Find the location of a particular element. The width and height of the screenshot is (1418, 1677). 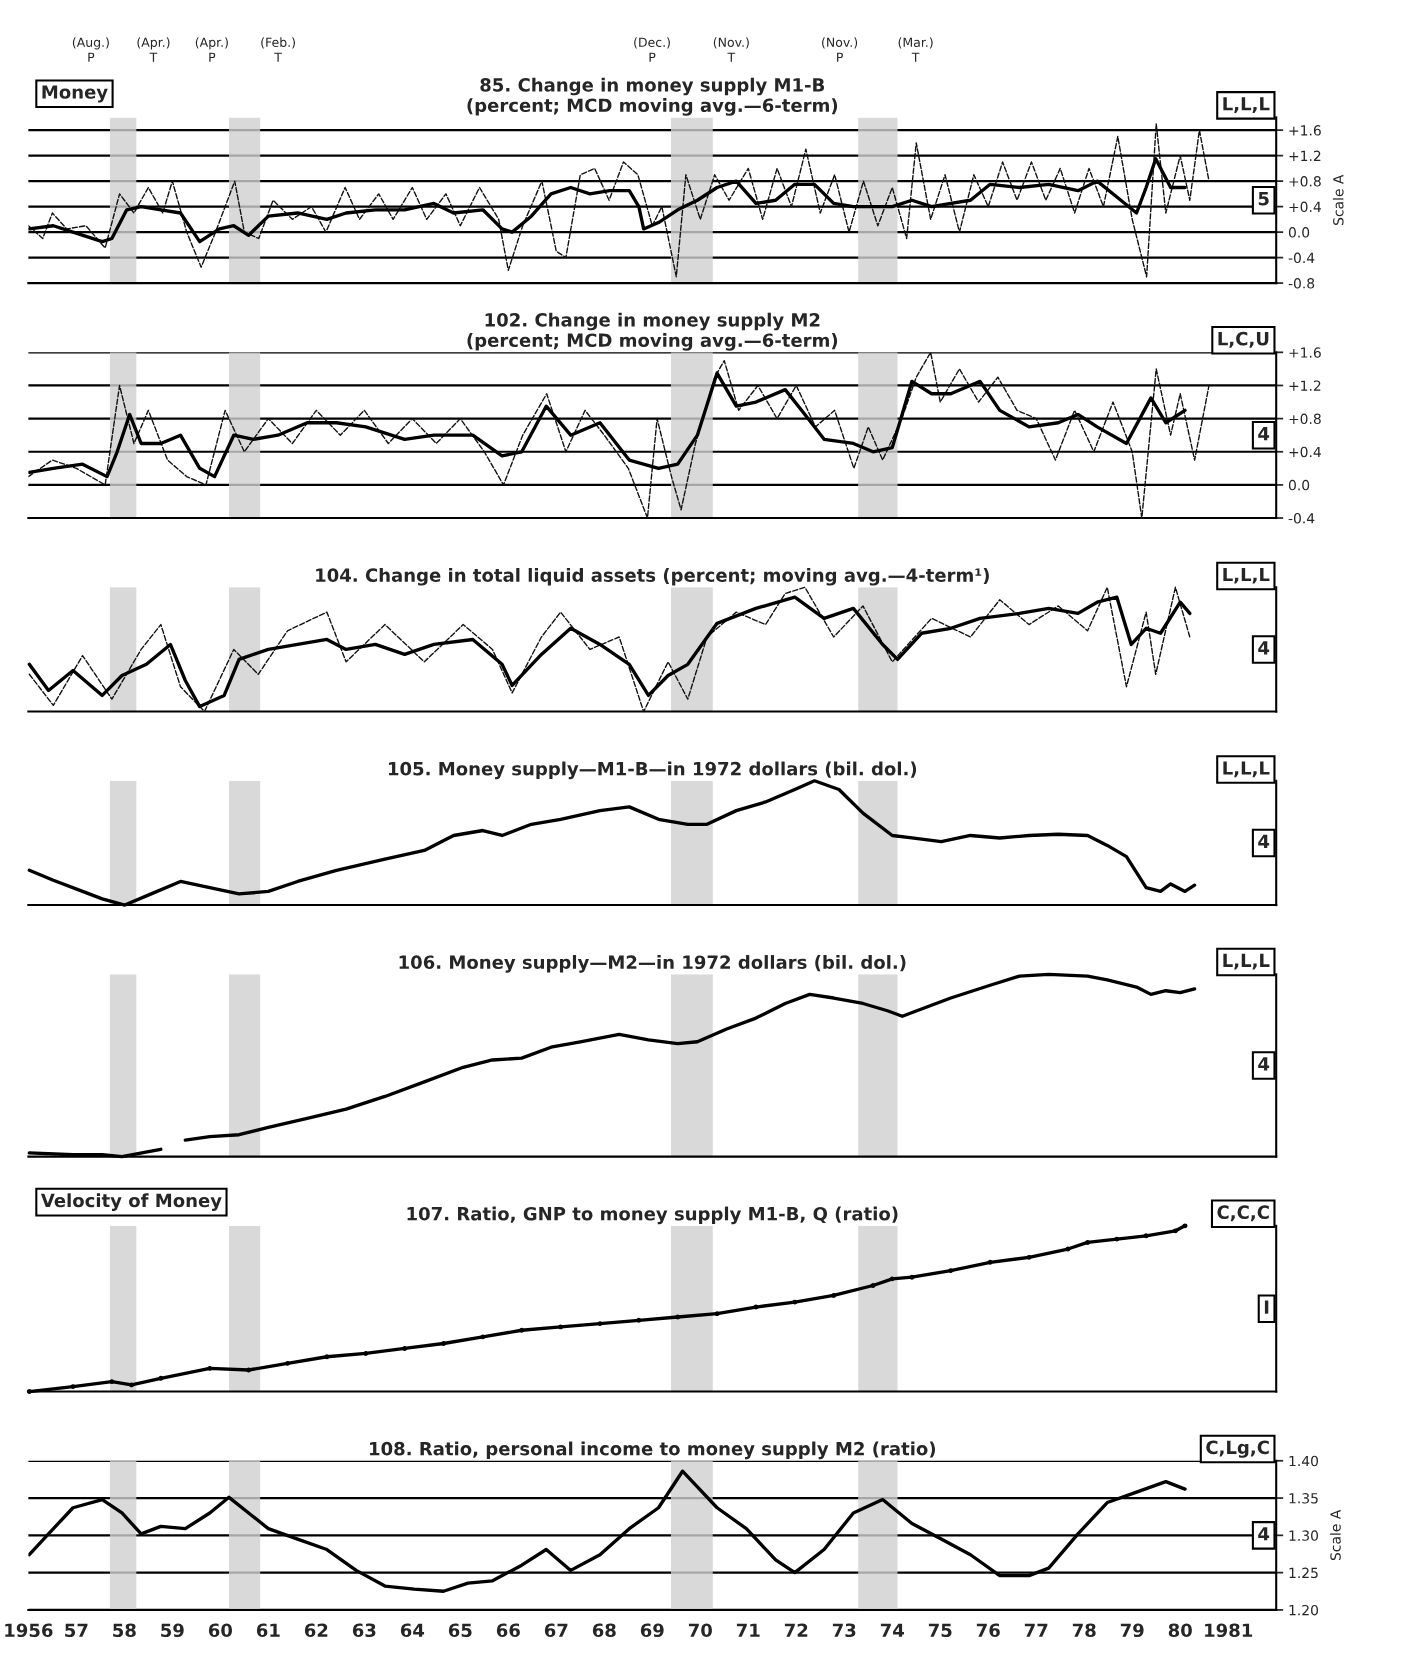

chart-title: 102. Change in money supply M2 (percent; MCD moving avg.—6-term) is located at coordinates (652, 331).